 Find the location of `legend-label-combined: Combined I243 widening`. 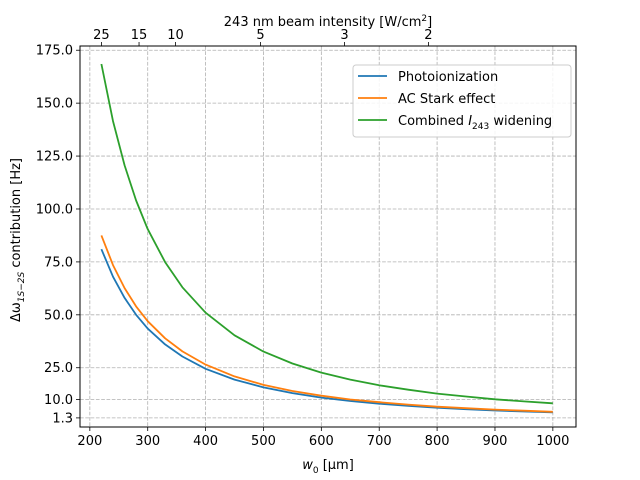

legend-label-combined: Combined I243 widening is located at coordinates (475, 123).